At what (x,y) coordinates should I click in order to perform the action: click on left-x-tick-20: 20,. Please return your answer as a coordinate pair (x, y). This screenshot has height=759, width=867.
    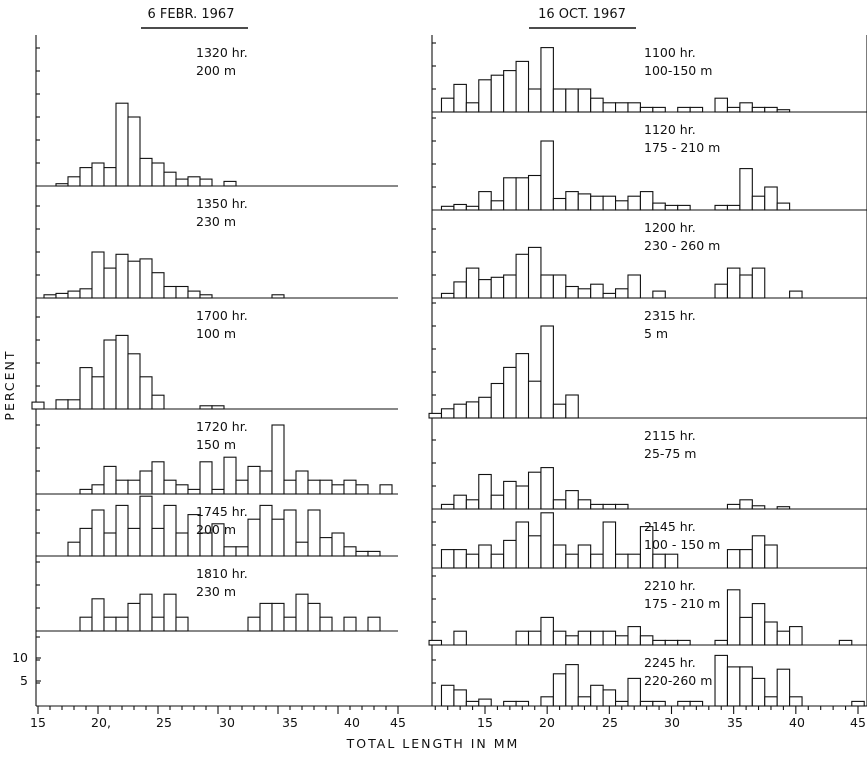
    Looking at the image, I should click on (101, 722).